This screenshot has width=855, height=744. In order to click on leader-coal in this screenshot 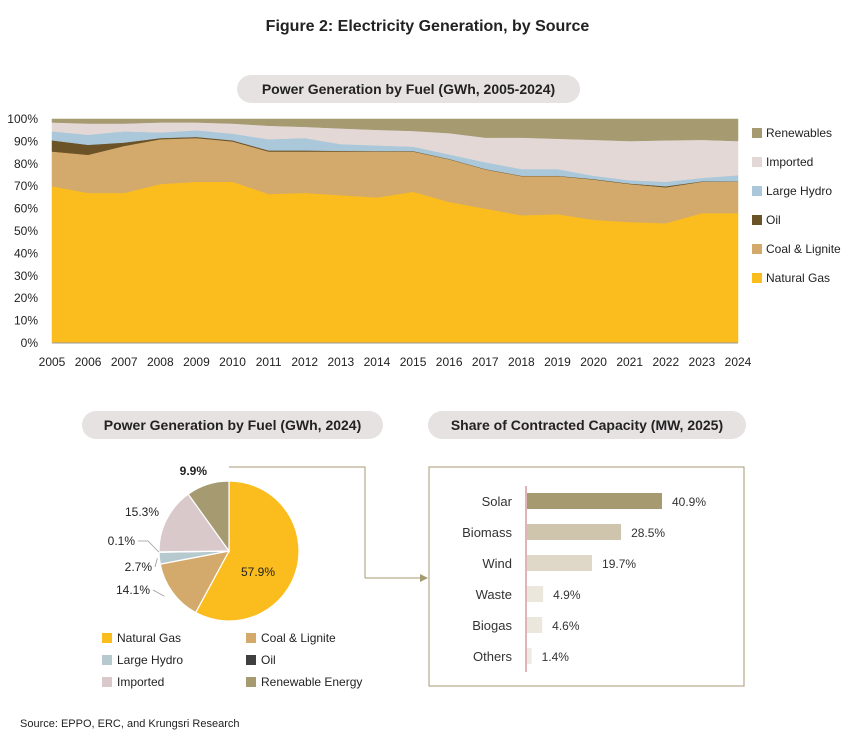, I will do `click(158, 593)`.